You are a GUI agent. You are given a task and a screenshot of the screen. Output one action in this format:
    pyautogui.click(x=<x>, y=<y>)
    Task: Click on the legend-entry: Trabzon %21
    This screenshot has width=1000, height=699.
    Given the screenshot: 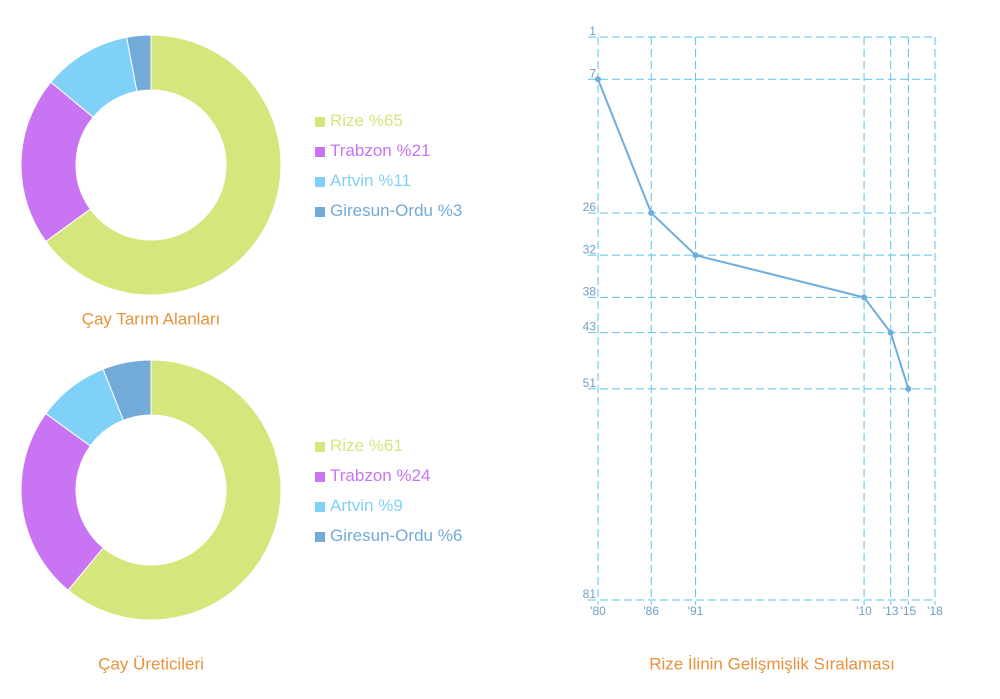 What is the action you would take?
    pyautogui.click(x=380, y=150)
    